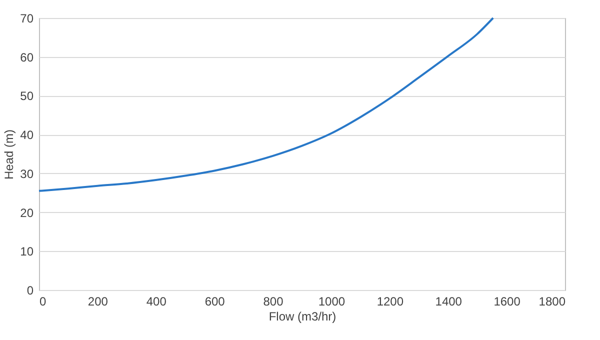 This screenshot has height=340, width=600. Describe the element at coordinates (30, 291) in the screenshot. I see `y-tick-label: 0` at that location.